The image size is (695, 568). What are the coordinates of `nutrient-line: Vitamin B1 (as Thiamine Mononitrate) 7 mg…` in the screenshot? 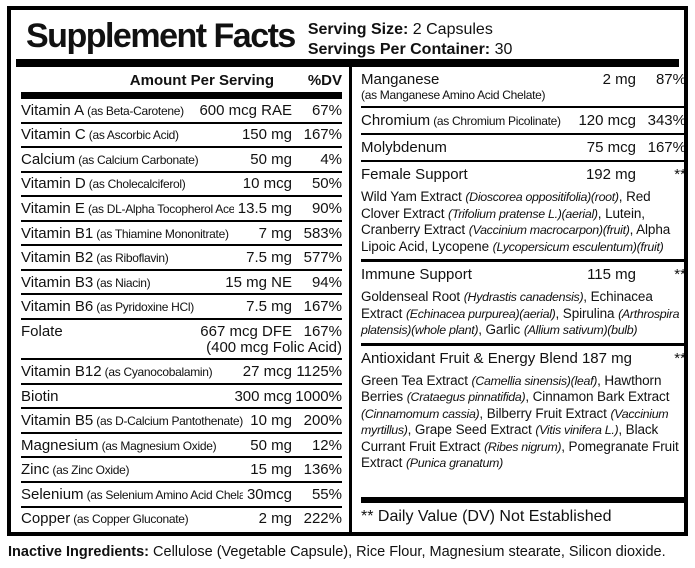 It's located at (181, 233).